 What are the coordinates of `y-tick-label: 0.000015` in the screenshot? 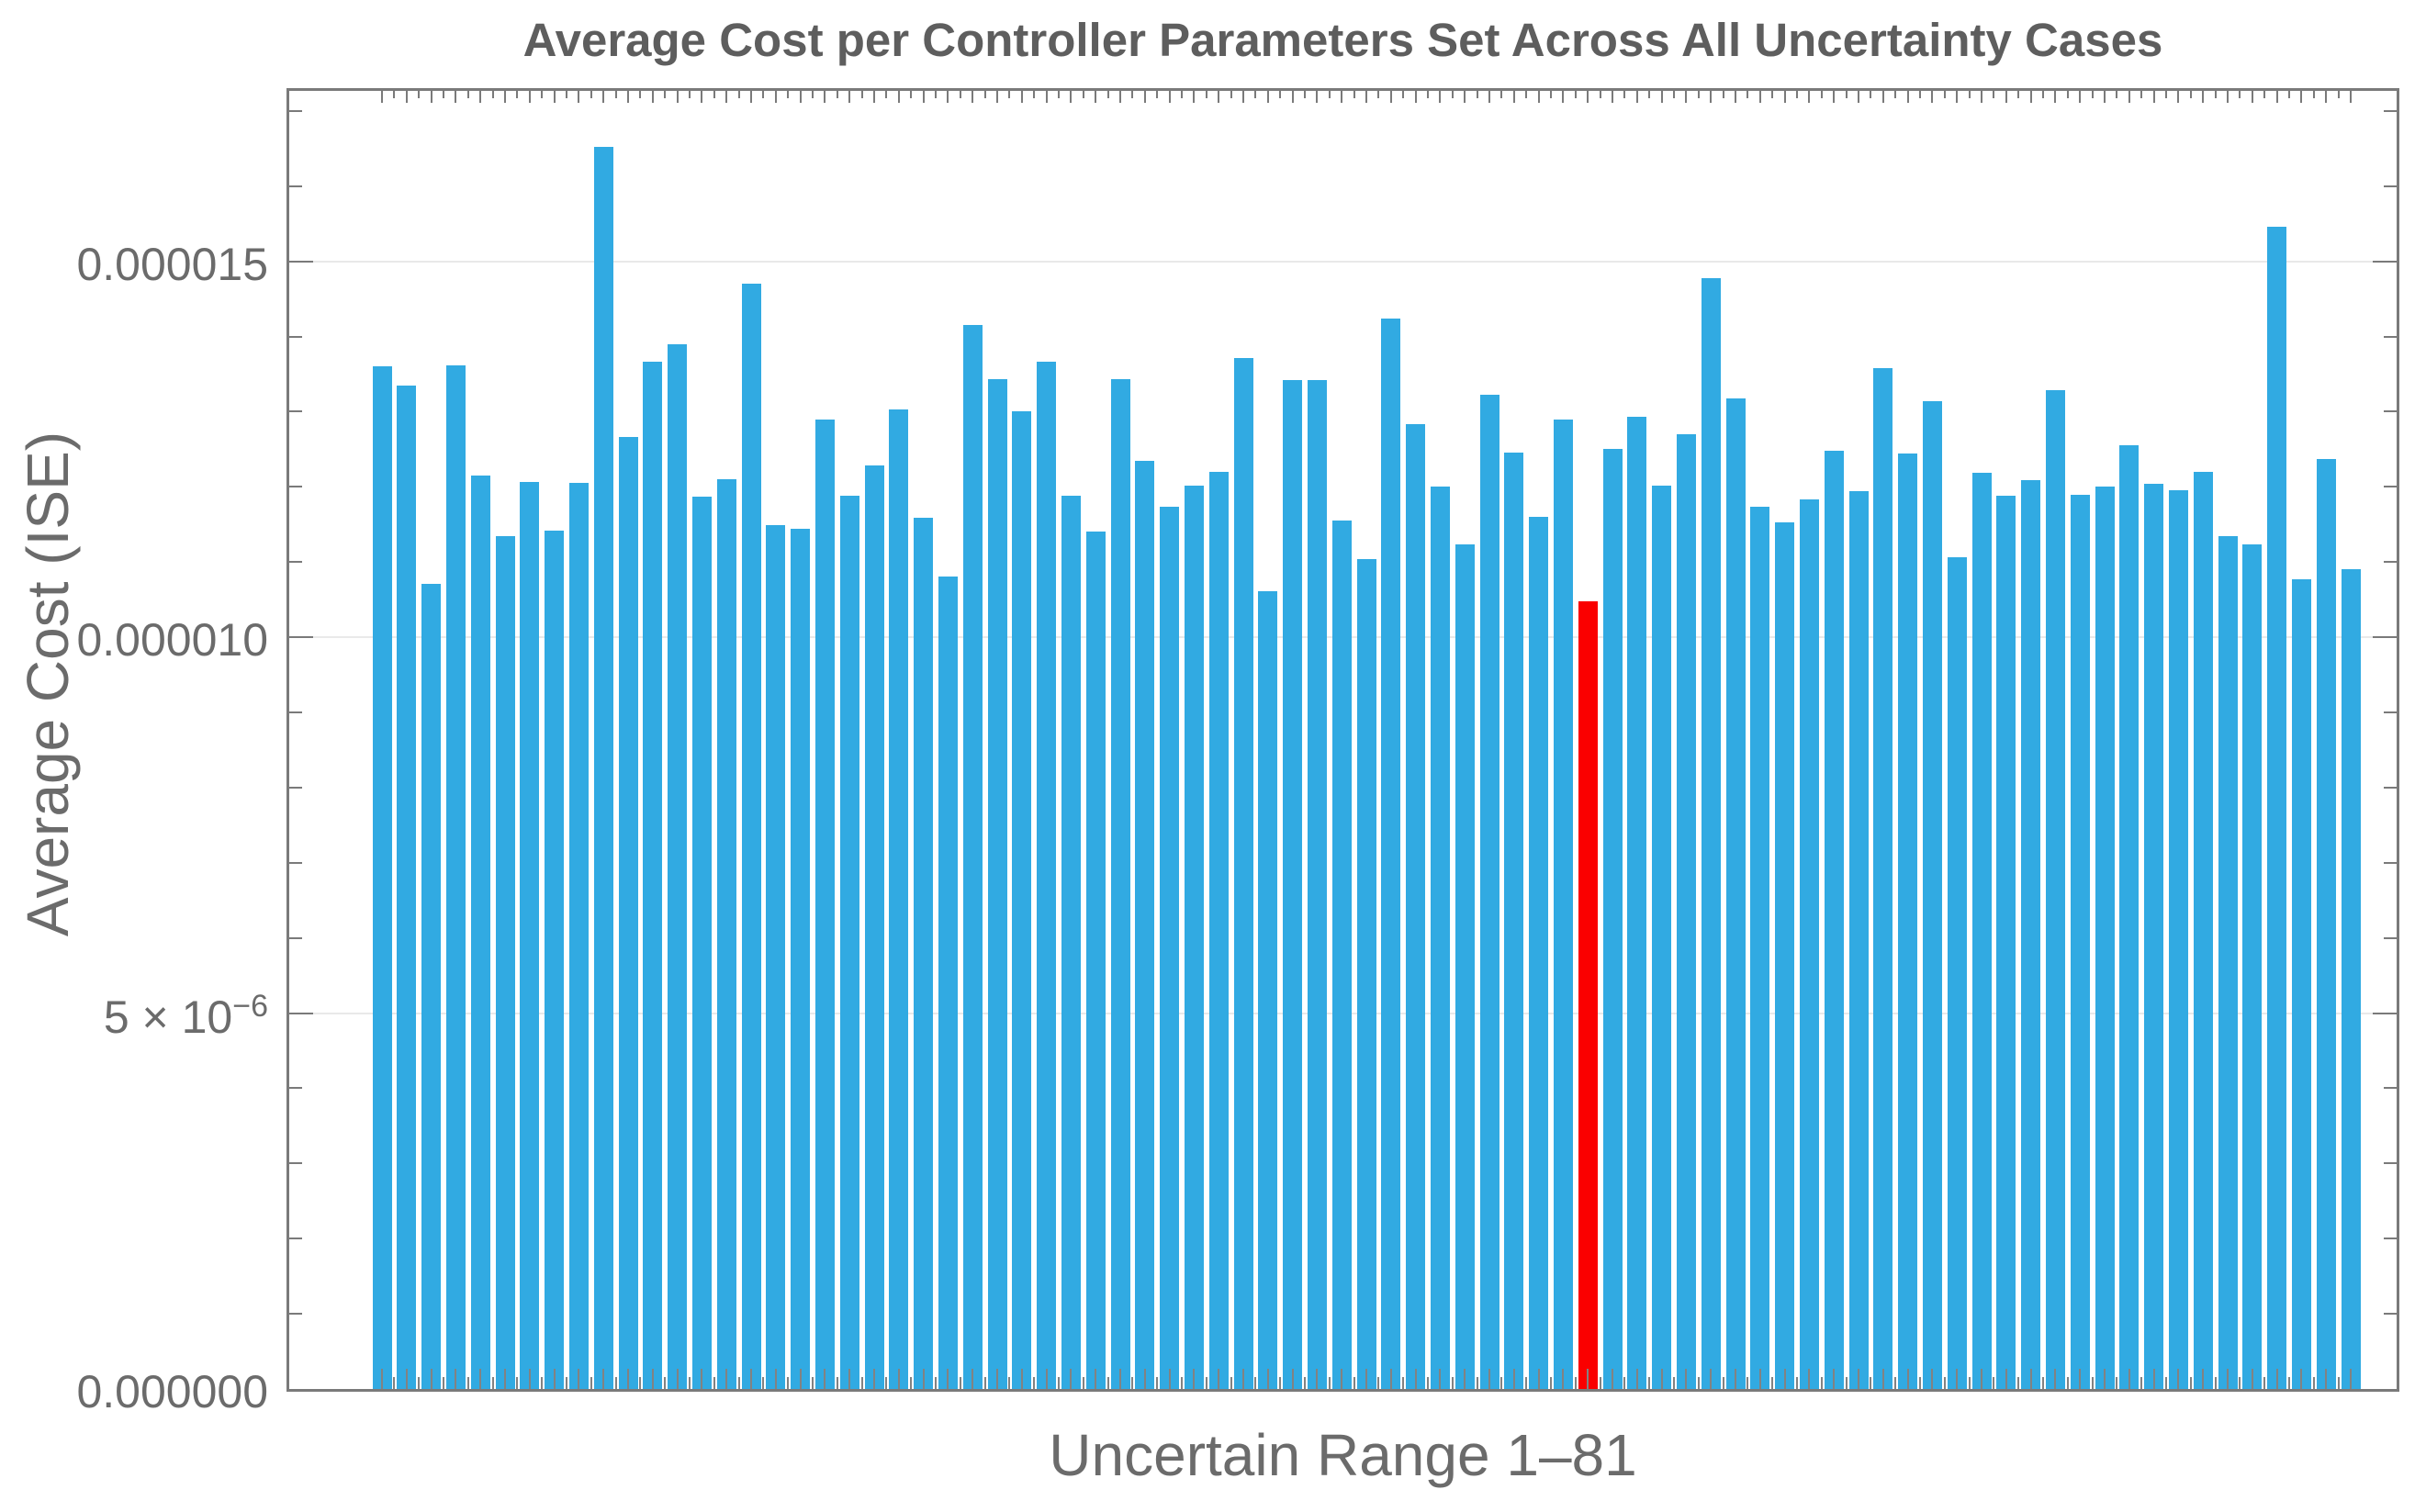 It's located at (172, 264).